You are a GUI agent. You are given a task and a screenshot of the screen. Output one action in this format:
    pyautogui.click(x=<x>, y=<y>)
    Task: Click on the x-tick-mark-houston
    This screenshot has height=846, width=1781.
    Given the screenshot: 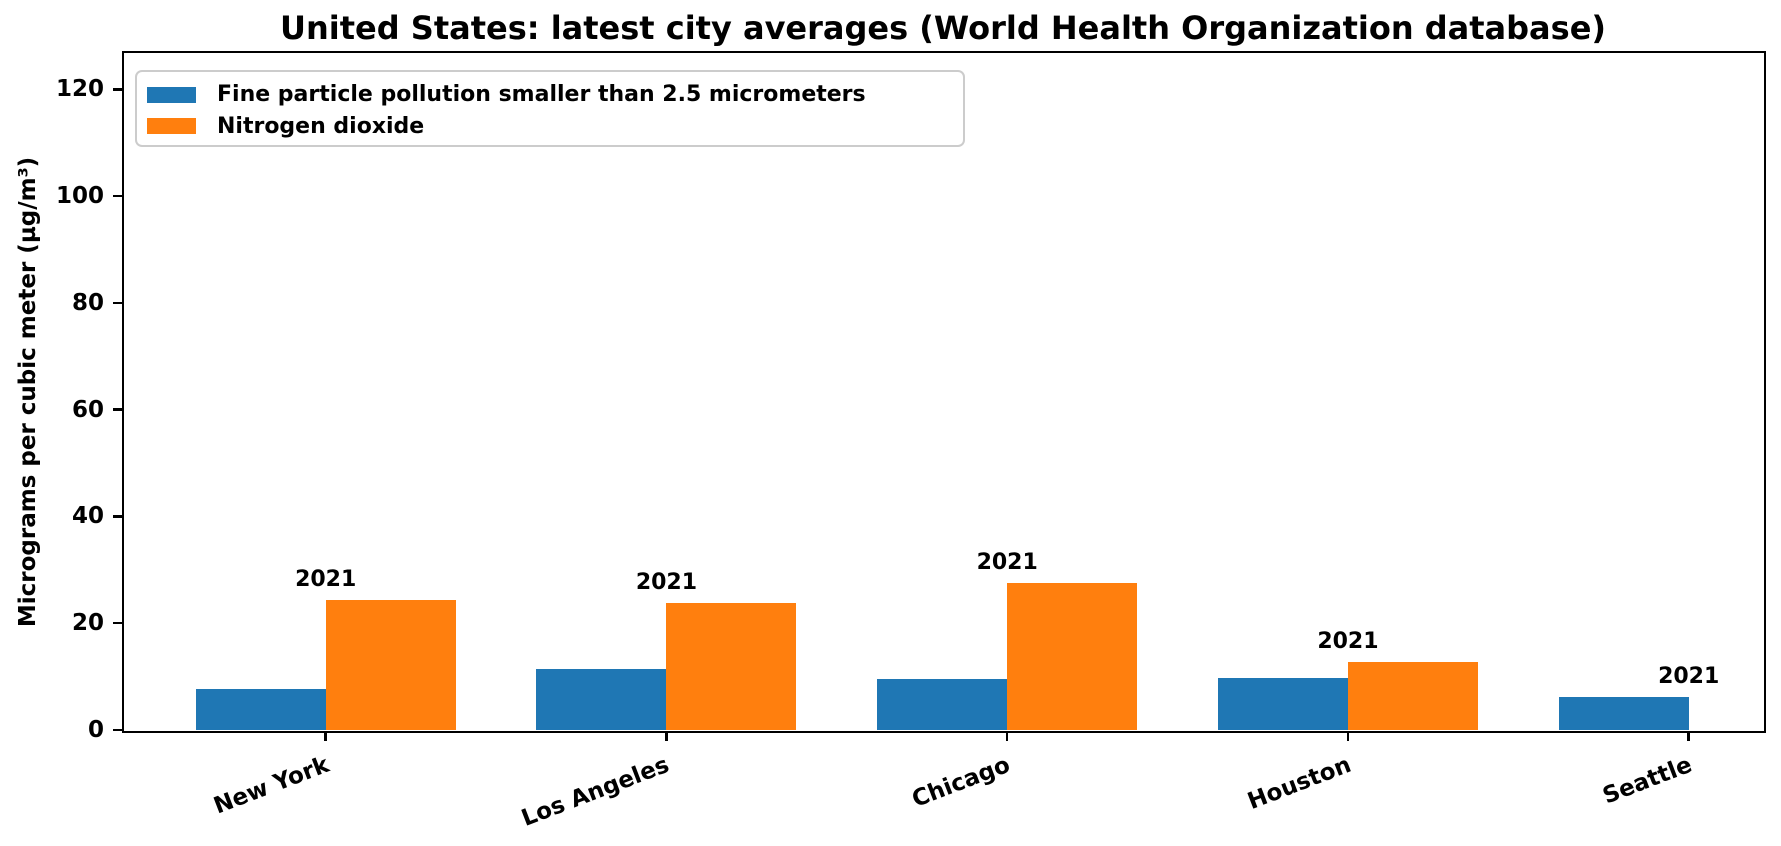 What is the action you would take?
    pyautogui.click(x=1348, y=736)
    